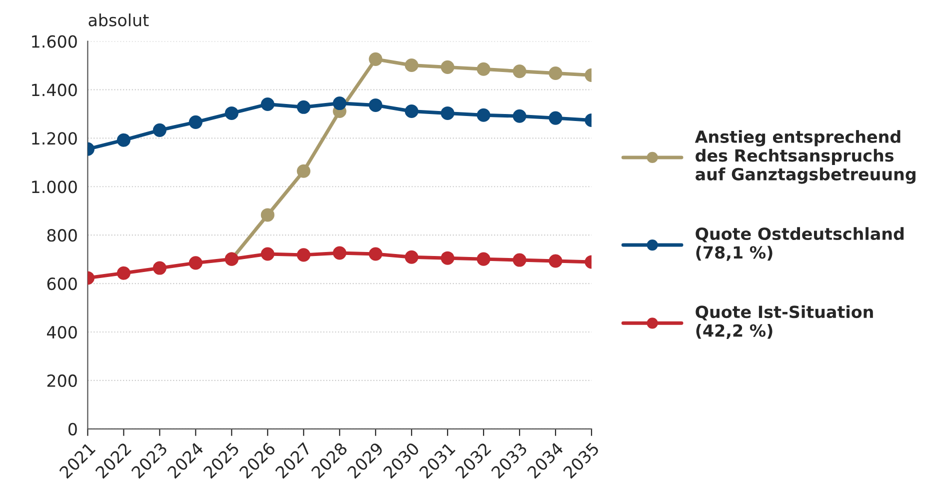  What do you see at coordinates (54, 187) in the screenshot?
I see `y-tick-label: 1.000` at bounding box center [54, 187].